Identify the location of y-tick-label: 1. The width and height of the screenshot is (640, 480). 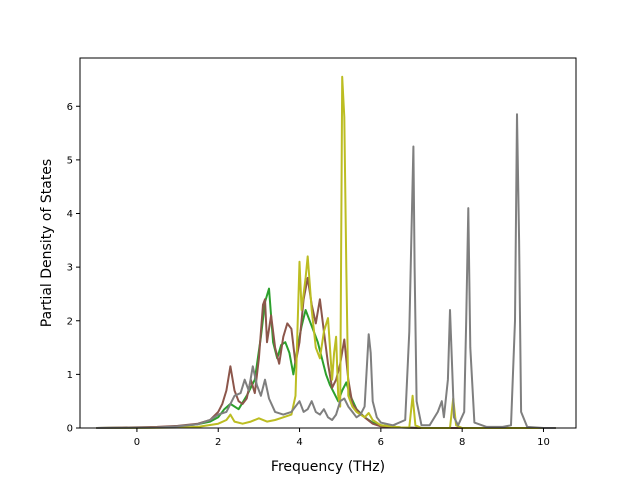
(70, 375).